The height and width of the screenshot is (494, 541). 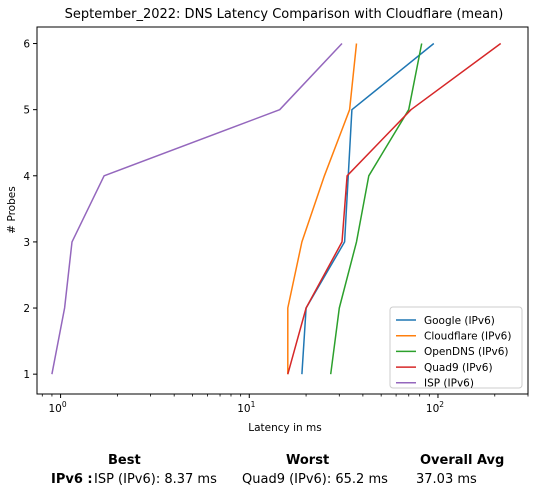 What do you see at coordinates (26, 375) in the screenshot?
I see `y-tick-label: 1` at bounding box center [26, 375].